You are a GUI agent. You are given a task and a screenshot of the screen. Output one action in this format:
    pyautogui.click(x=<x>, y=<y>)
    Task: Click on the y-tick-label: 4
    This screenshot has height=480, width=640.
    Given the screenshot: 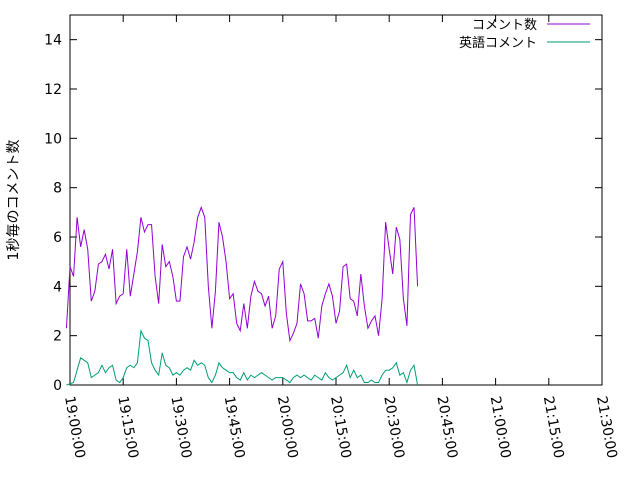 What is the action you would take?
    pyautogui.click(x=57, y=287)
    